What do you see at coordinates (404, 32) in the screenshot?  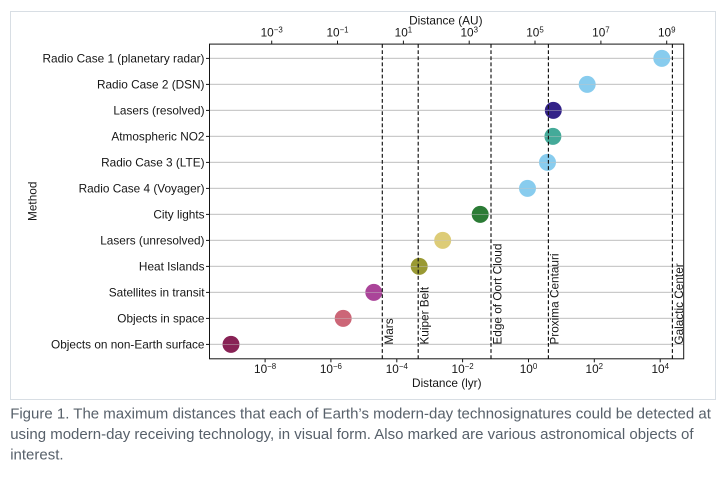 I see `svg-text: 10¹` at bounding box center [404, 32].